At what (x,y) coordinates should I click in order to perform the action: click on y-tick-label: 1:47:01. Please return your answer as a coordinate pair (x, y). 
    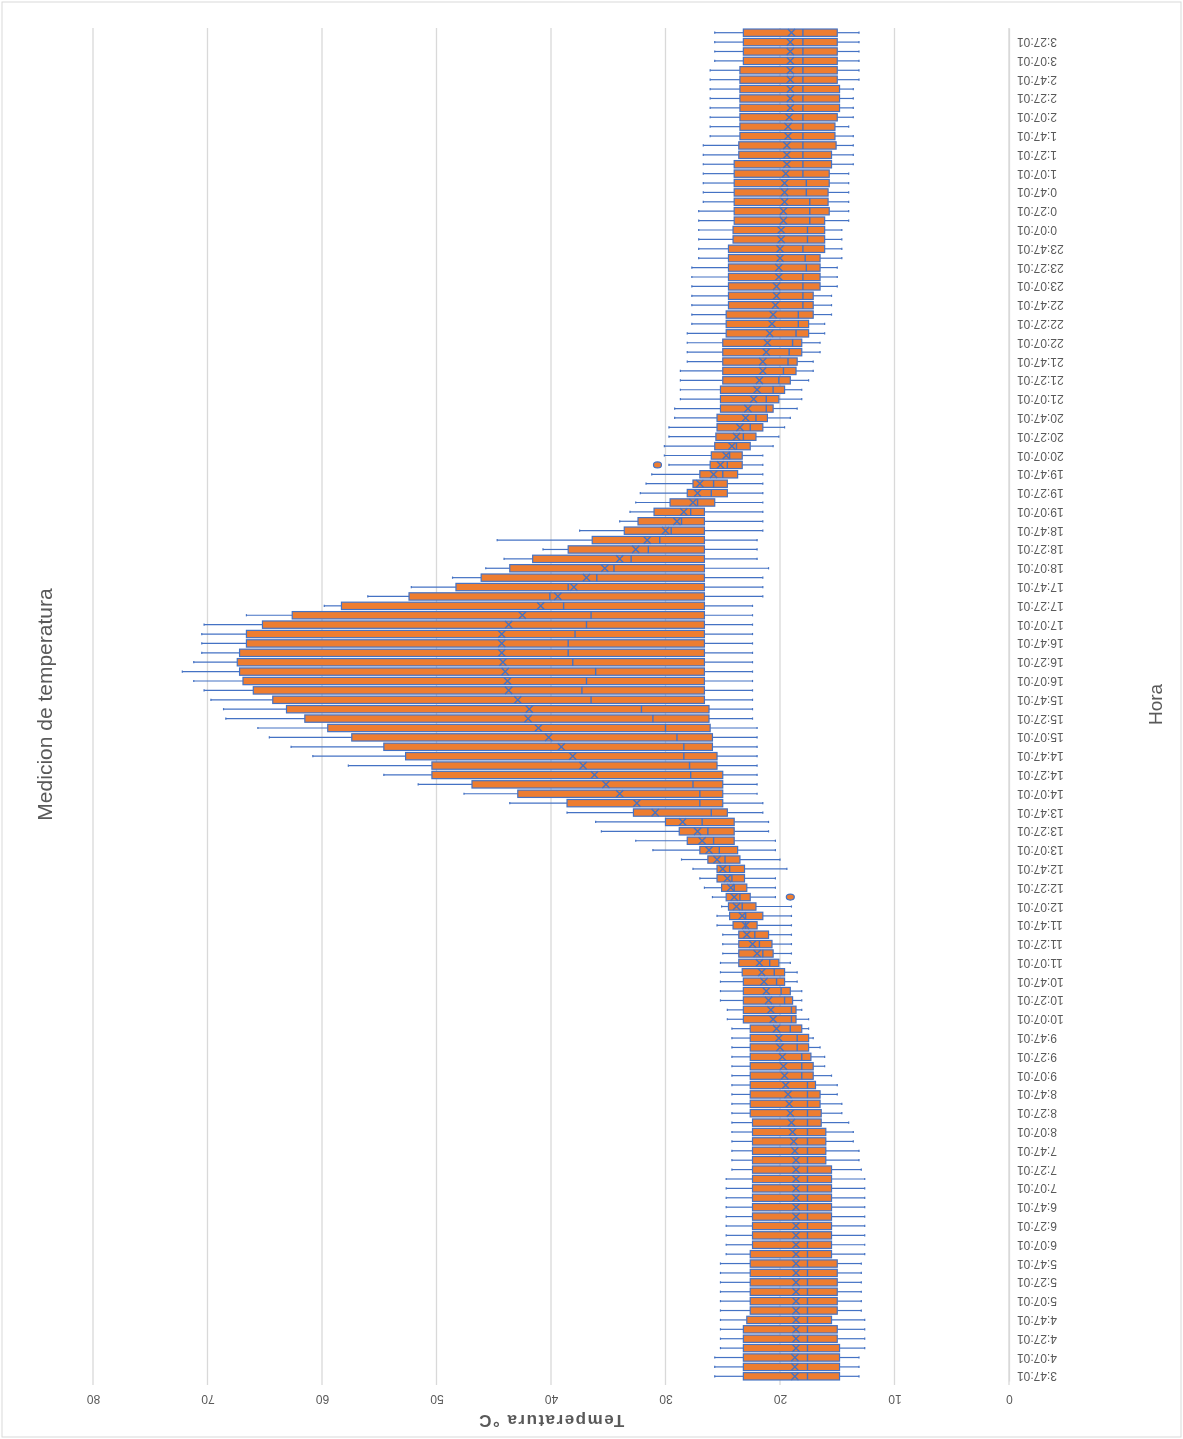
    Looking at the image, I should click on (1037, 136).